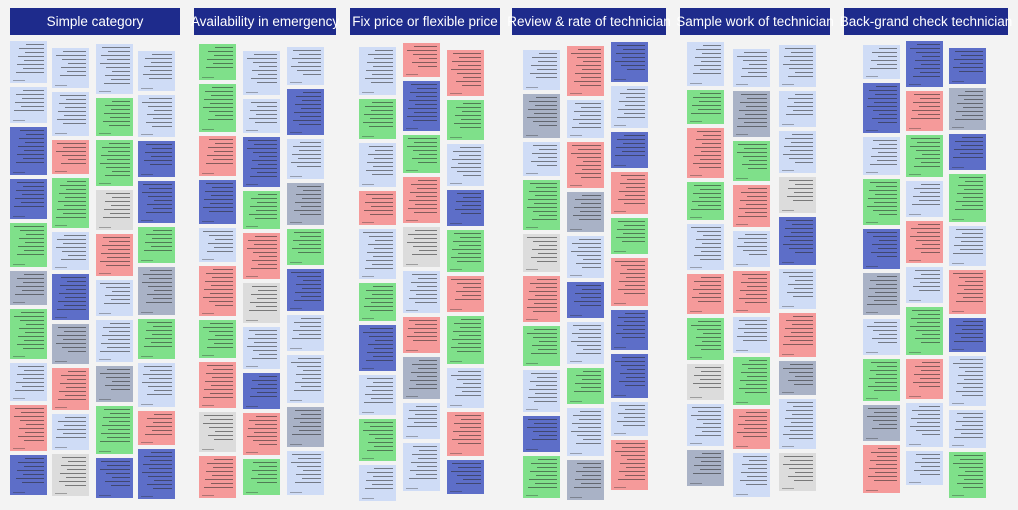 The image size is (1018, 510). What do you see at coordinates (755, 21) in the screenshot?
I see `column-header-sample-work: Sample work of technician` at bounding box center [755, 21].